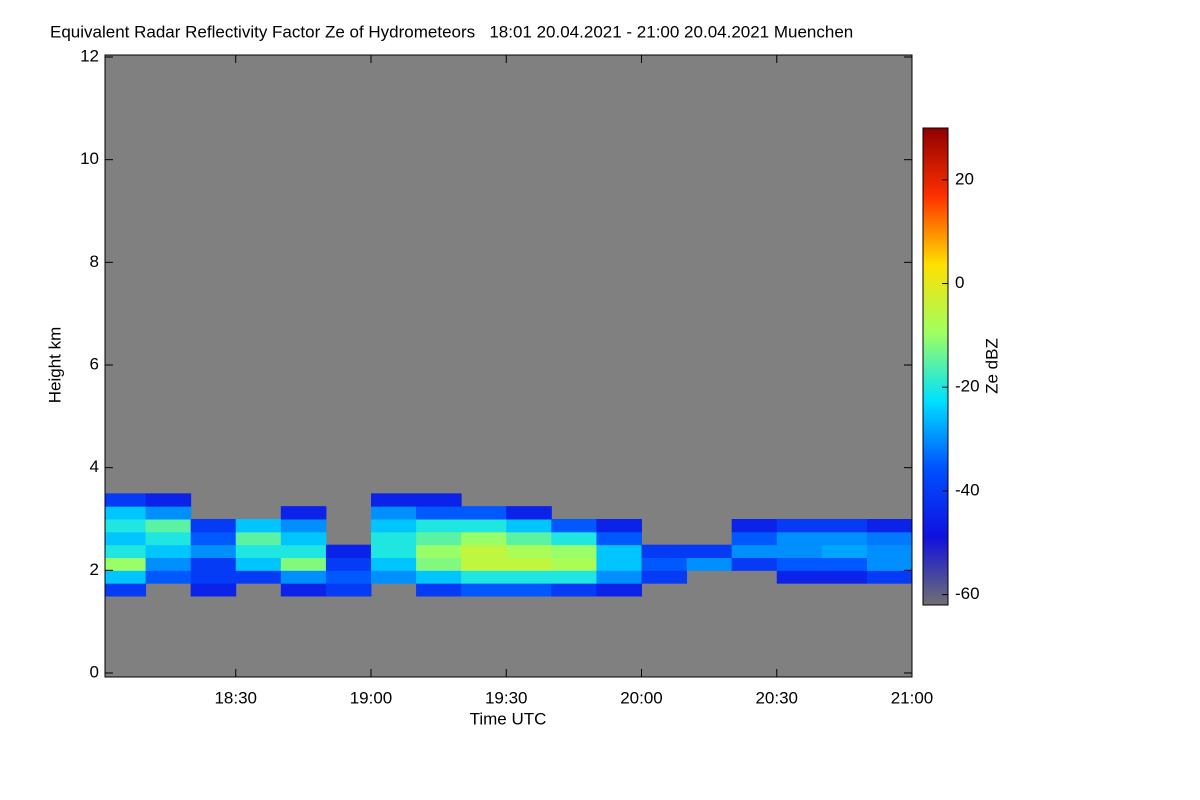 The image size is (1200, 800). What do you see at coordinates (94, 363) in the screenshot?
I see `y-tick-label: 6` at bounding box center [94, 363].